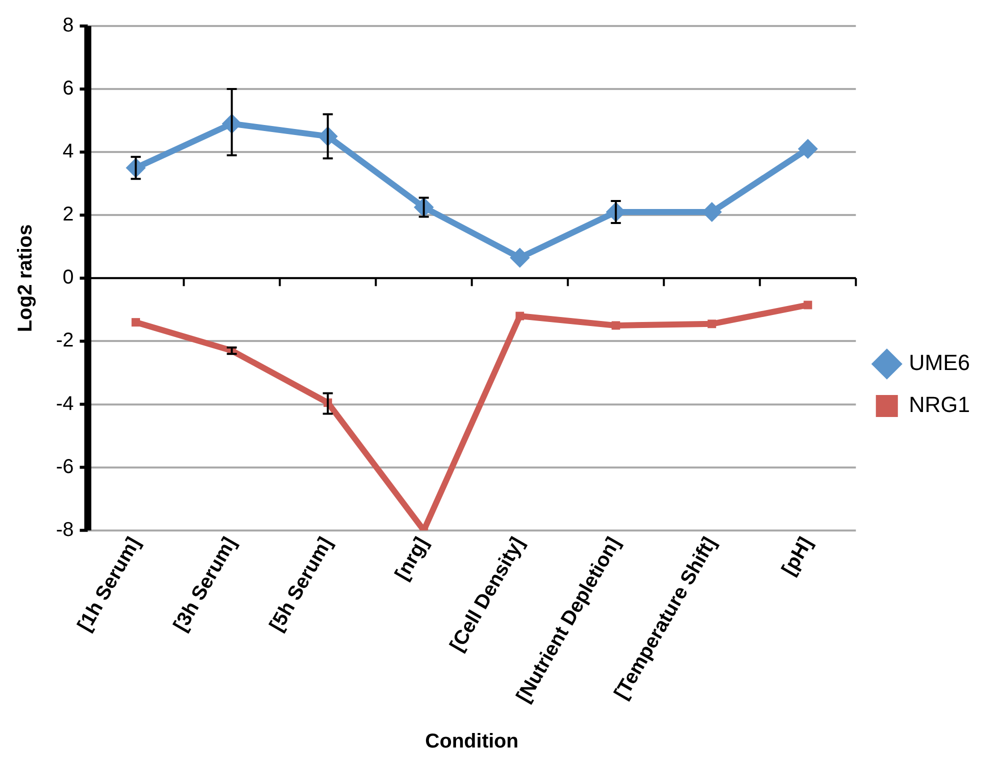 This screenshot has width=990, height=768. Describe the element at coordinates (65, 341) in the screenshot. I see `y-tick-label: -2` at that location.